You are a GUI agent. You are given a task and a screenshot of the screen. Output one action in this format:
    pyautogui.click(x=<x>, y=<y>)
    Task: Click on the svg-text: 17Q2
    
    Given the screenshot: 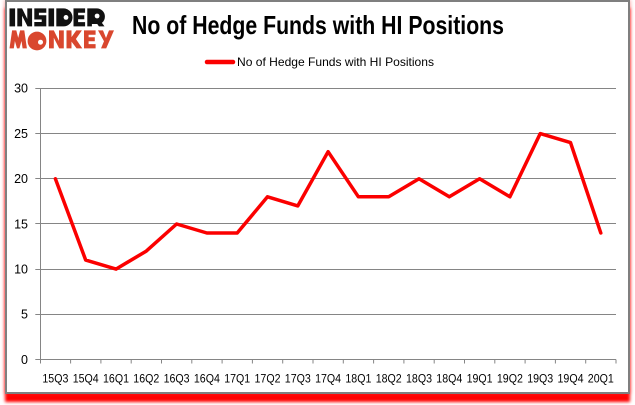 What is the action you would take?
    pyautogui.click(x=268, y=379)
    